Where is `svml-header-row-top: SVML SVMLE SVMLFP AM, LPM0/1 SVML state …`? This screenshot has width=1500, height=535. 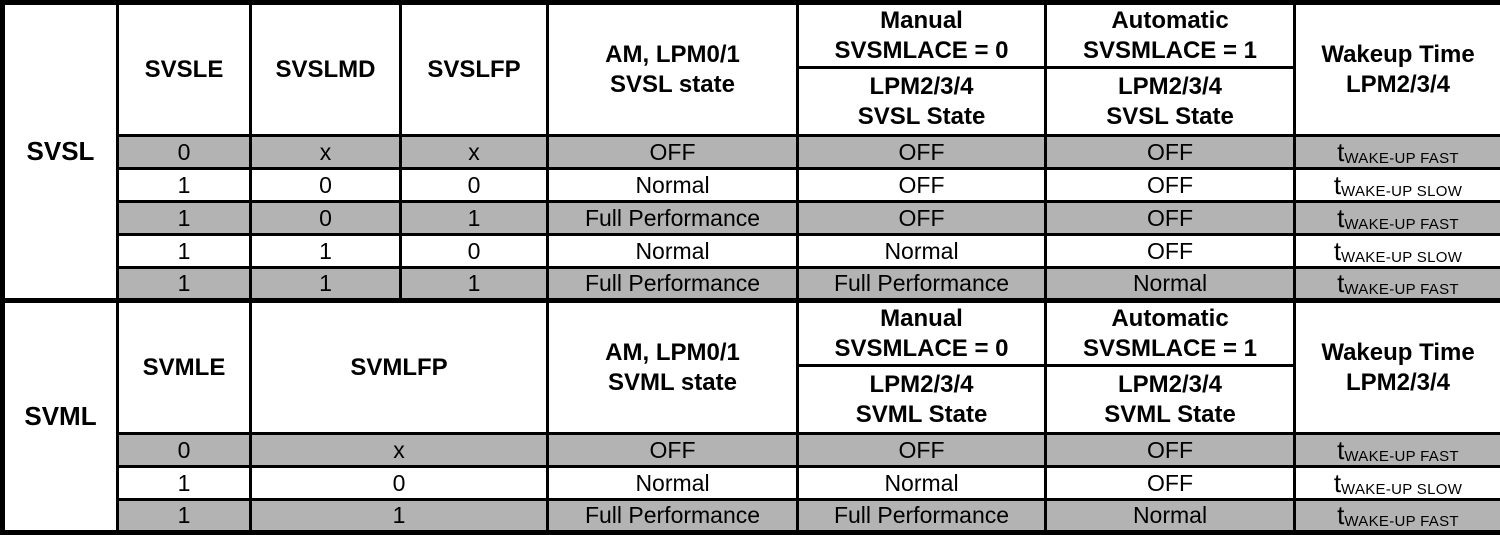 svml-header-row-top: SVML SVMLE SVMLFP AM, LPM0/1 SVML state … is located at coordinates (751, 333).